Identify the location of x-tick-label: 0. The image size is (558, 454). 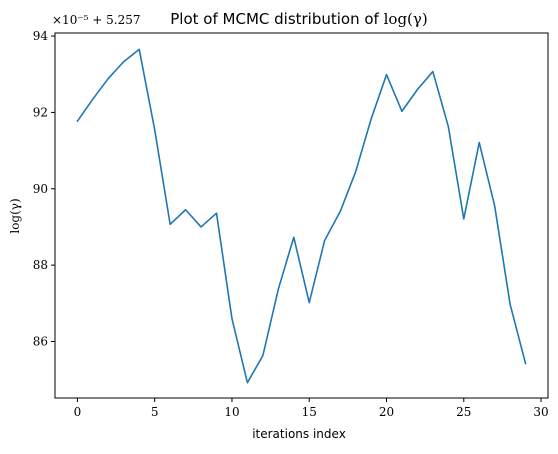
(78, 412).